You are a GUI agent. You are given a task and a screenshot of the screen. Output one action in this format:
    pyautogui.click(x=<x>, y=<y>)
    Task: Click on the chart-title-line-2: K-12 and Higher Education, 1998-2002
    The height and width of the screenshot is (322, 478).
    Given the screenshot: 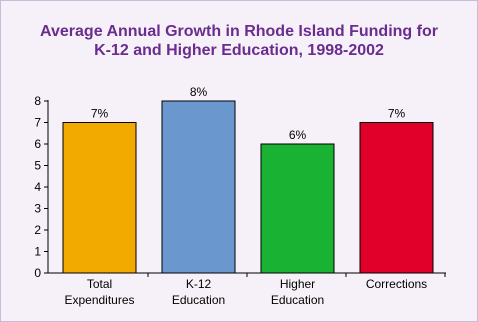 What is the action you would take?
    pyautogui.click(x=239, y=50)
    